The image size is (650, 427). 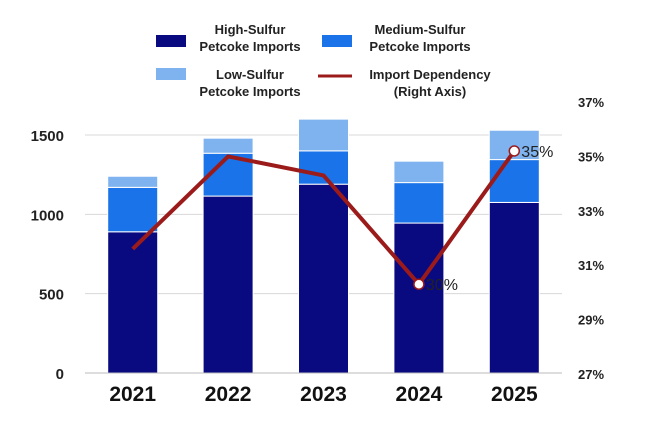 I want to click on x-tick-label: 2025, so click(x=514, y=394).